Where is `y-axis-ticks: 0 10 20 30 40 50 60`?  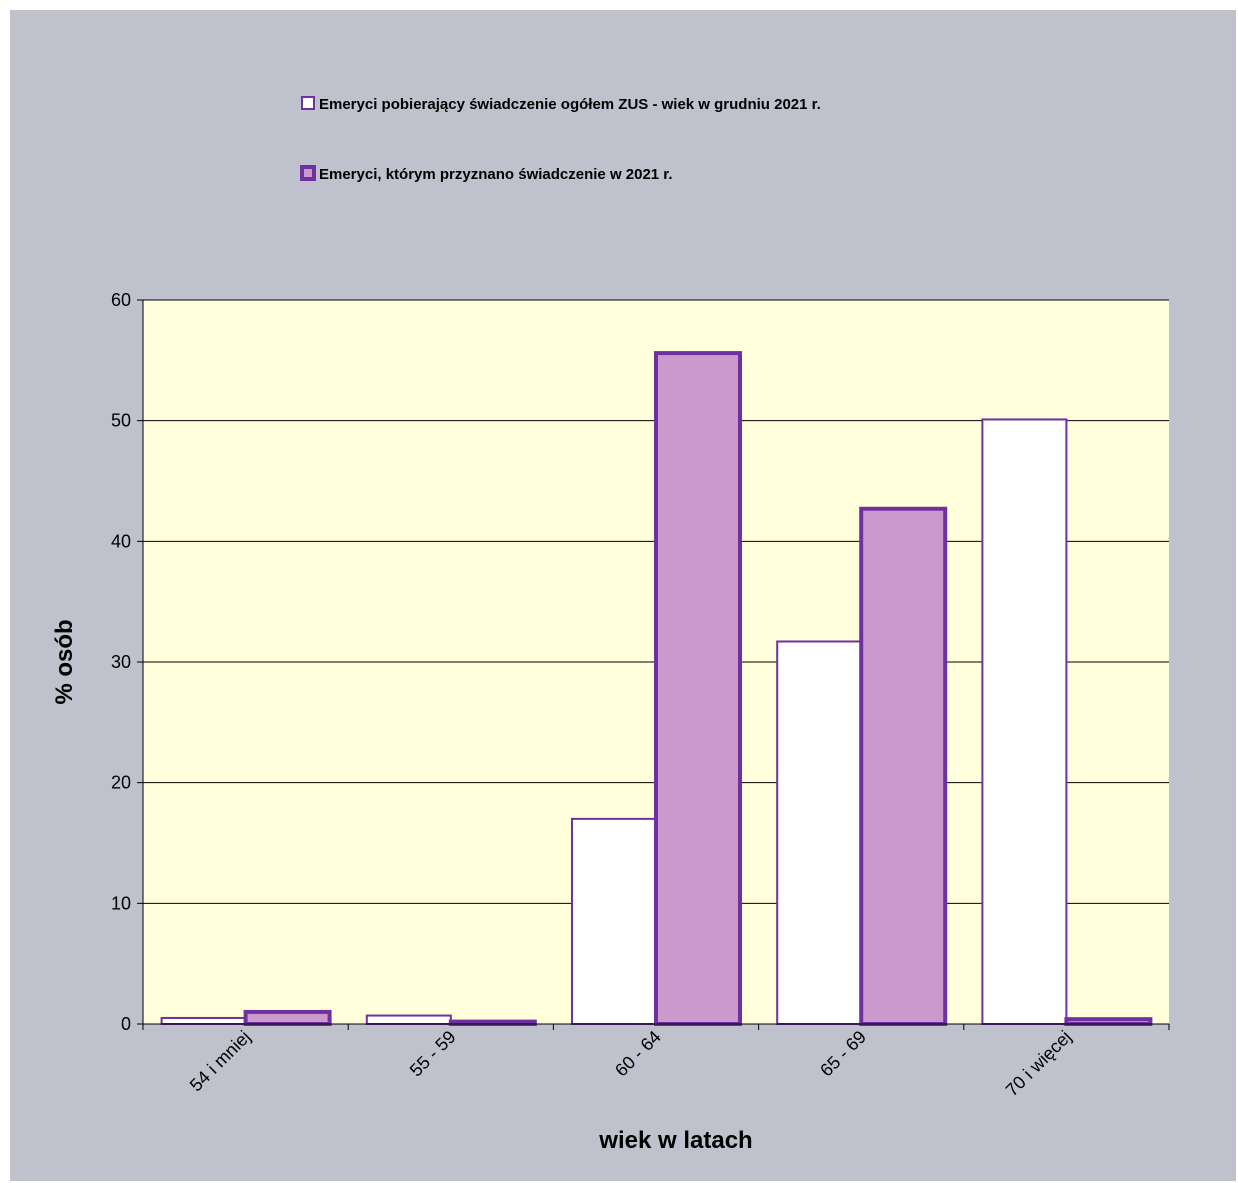
y-axis-ticks: 0 10 20 30 40 50 60 is located at coordinates (127, 662).